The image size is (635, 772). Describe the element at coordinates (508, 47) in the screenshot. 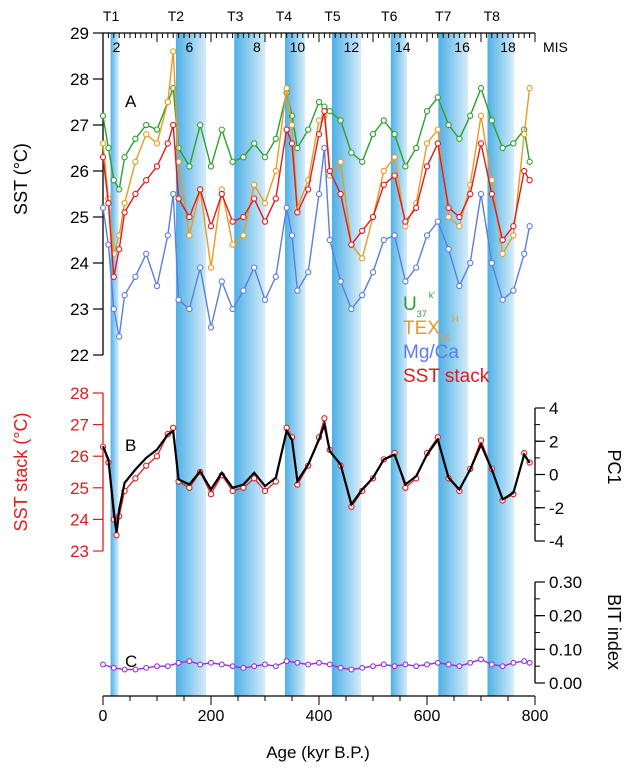

I see `mis-stage-label: 18` at that location.